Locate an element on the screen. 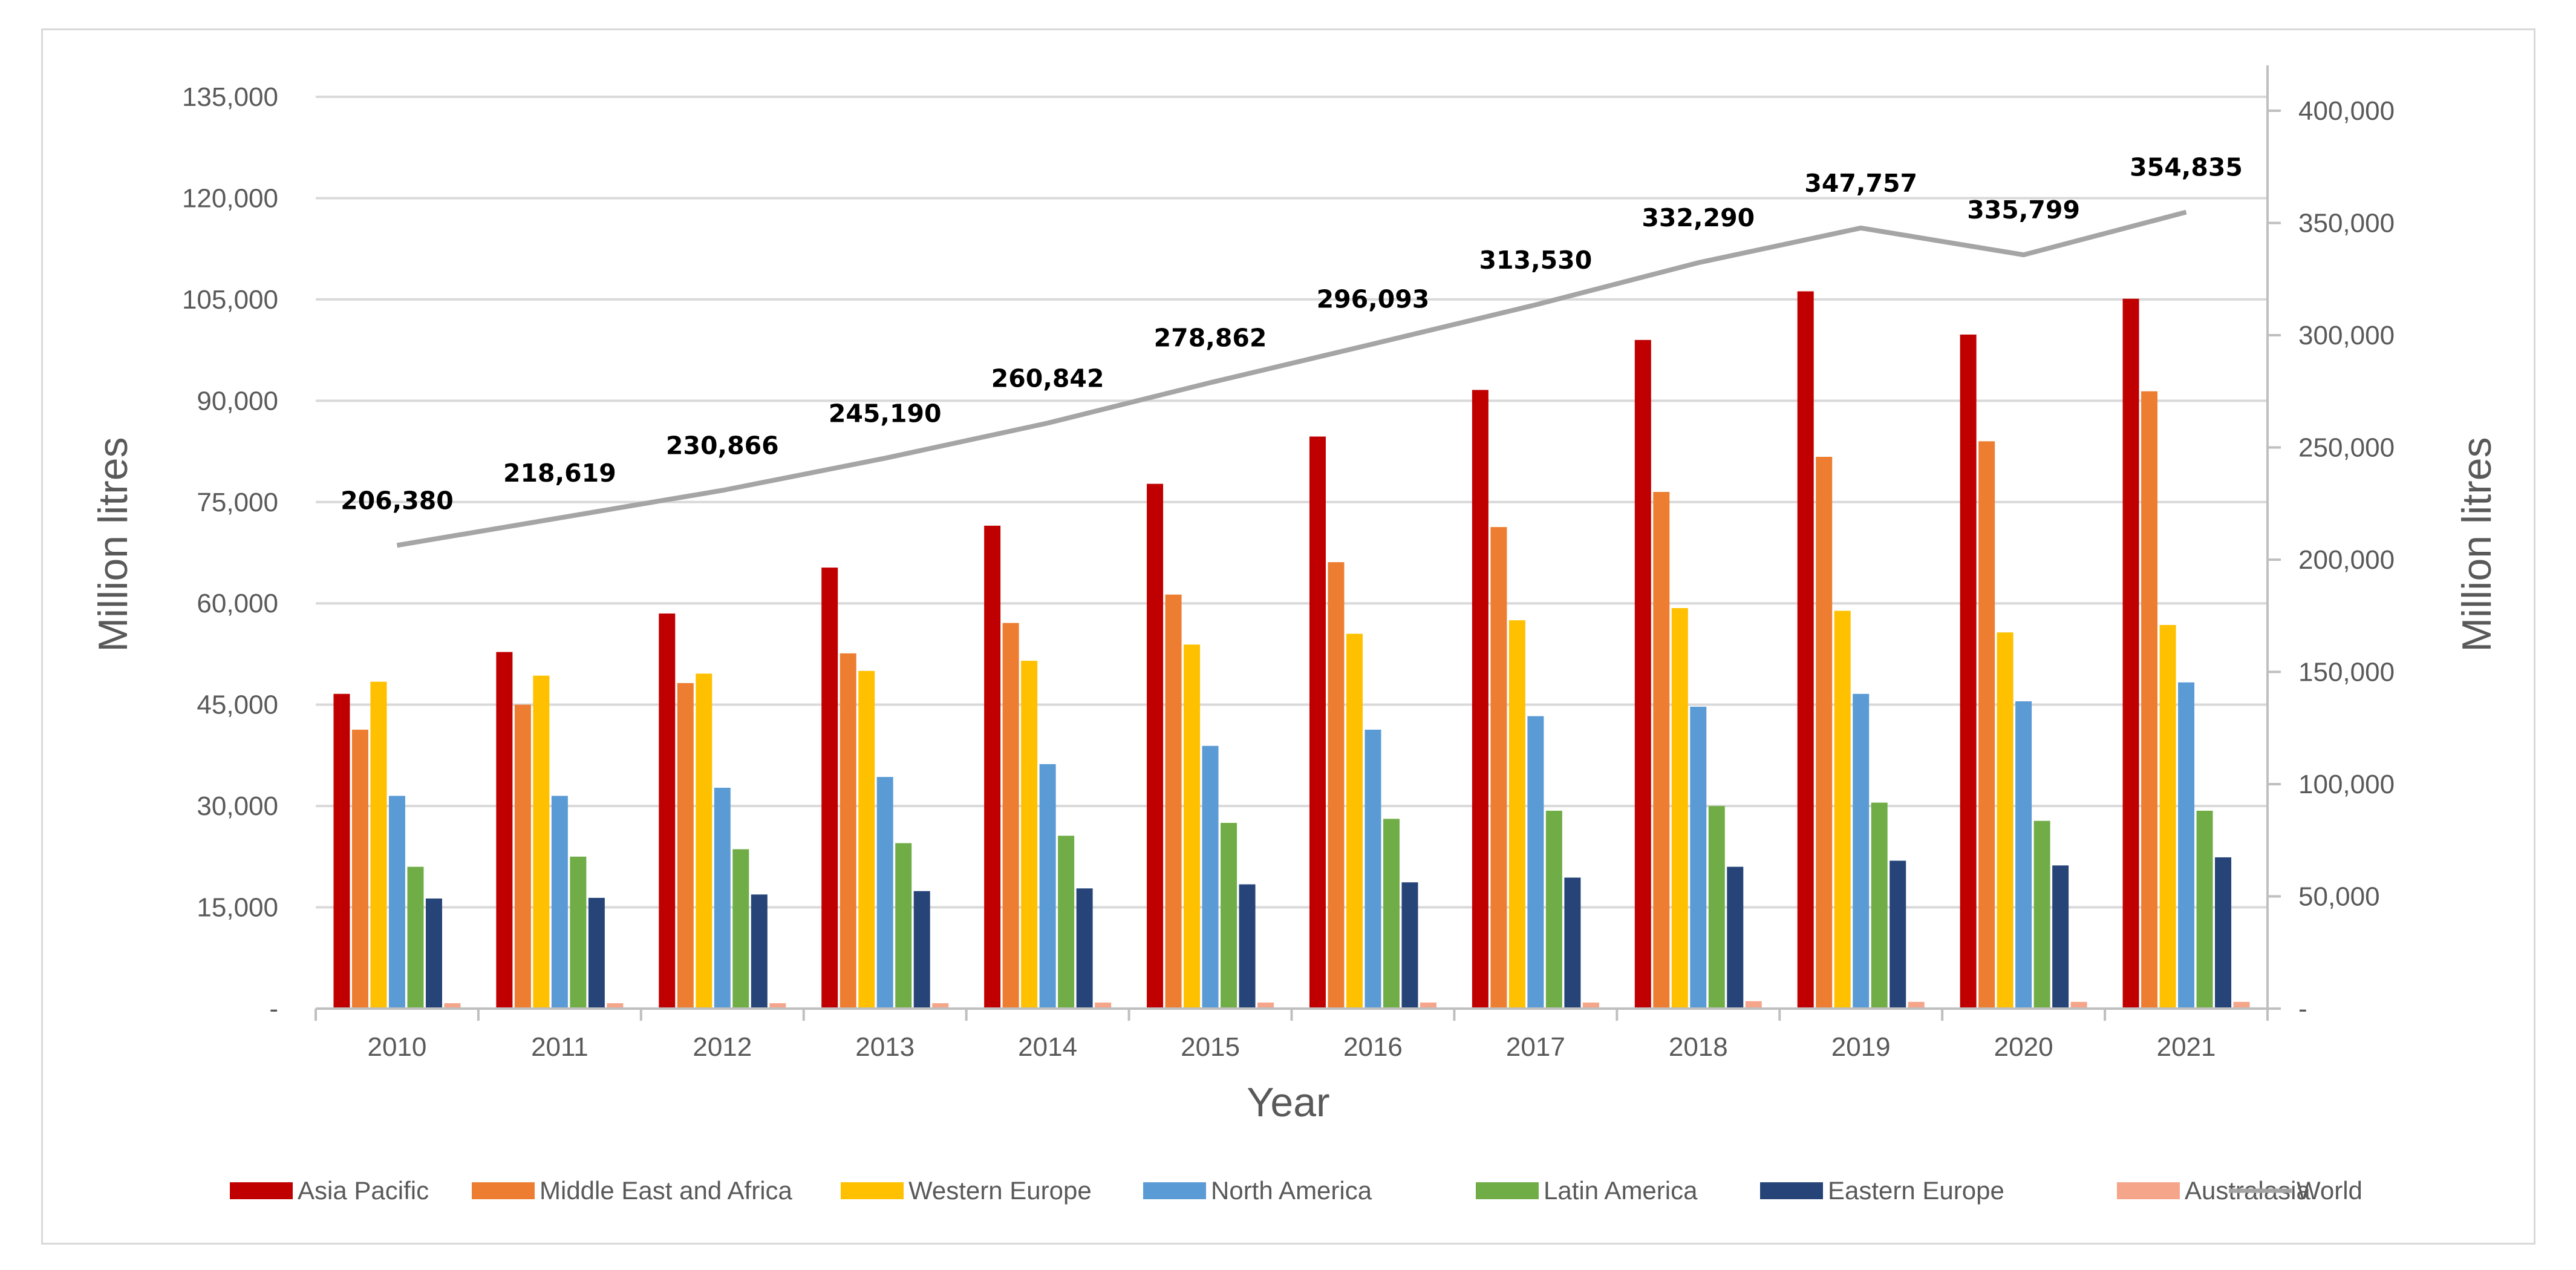  x-tick-label: 2016 is located at coordinates (1373, 1047).